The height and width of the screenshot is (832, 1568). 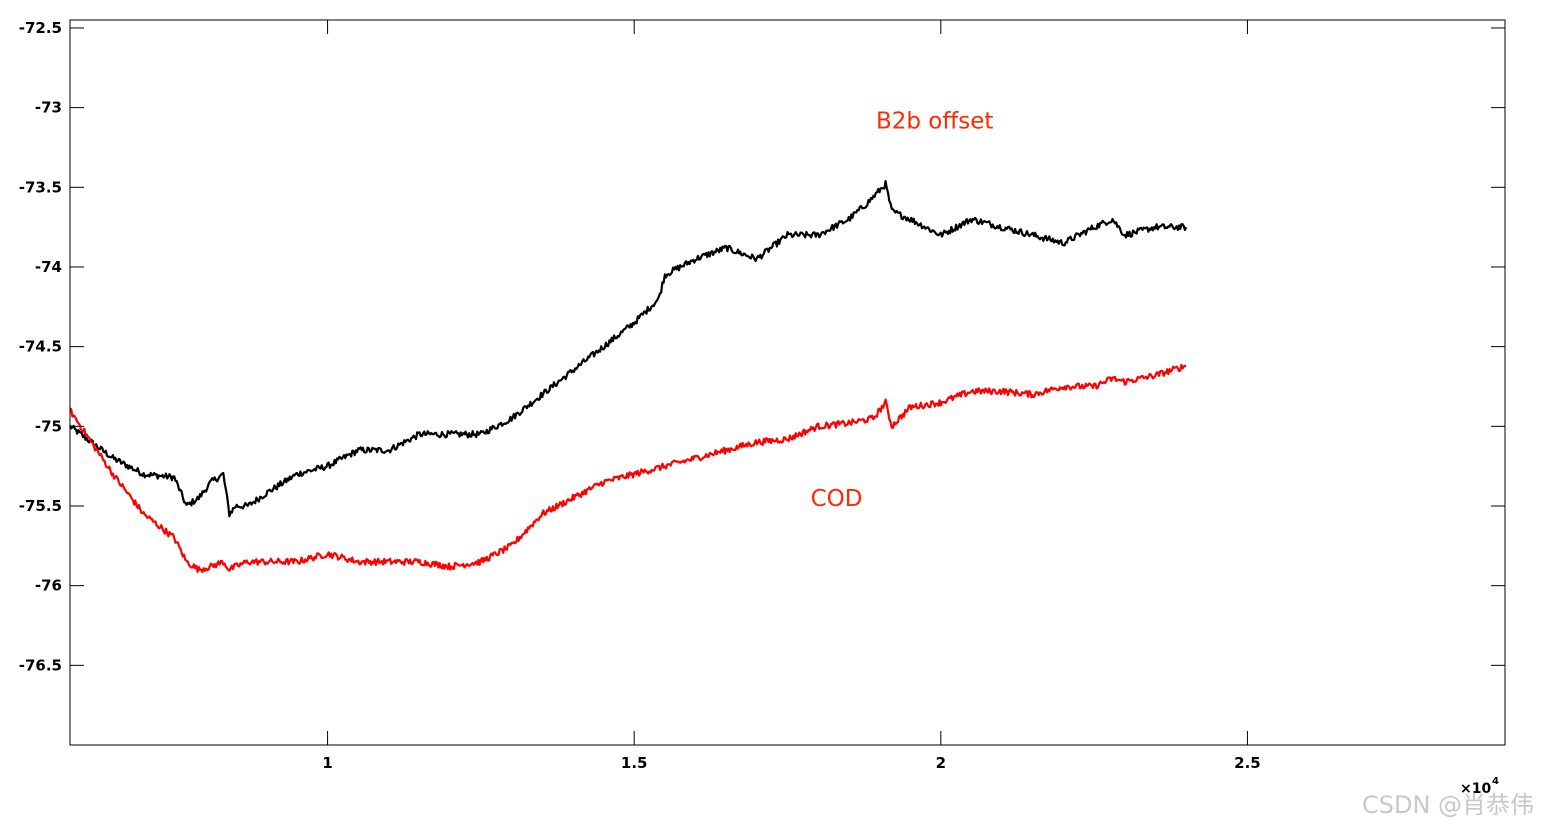 What do you see at coordinates (327, 763) in the screenshot?
I see `x-tick-label-0: 1` at bounding box center [327, 763].